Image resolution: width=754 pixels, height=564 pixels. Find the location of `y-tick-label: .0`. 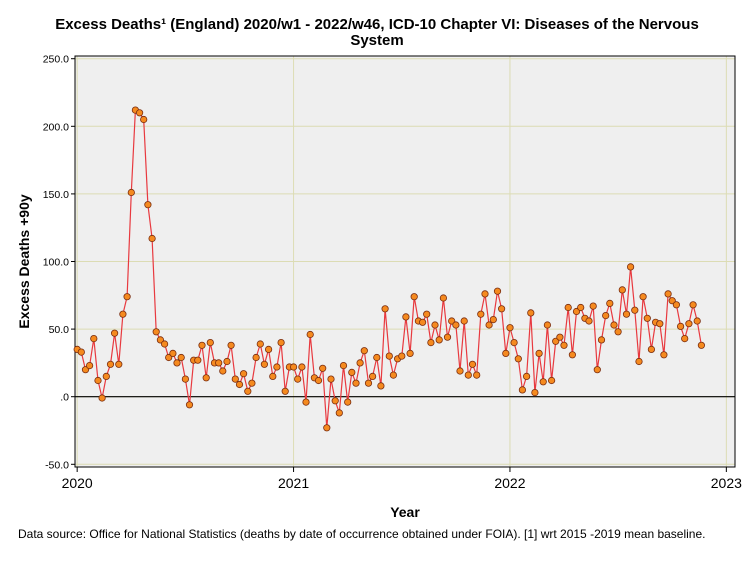

y-tick-label: .0 is located at coordinates (64, 398).